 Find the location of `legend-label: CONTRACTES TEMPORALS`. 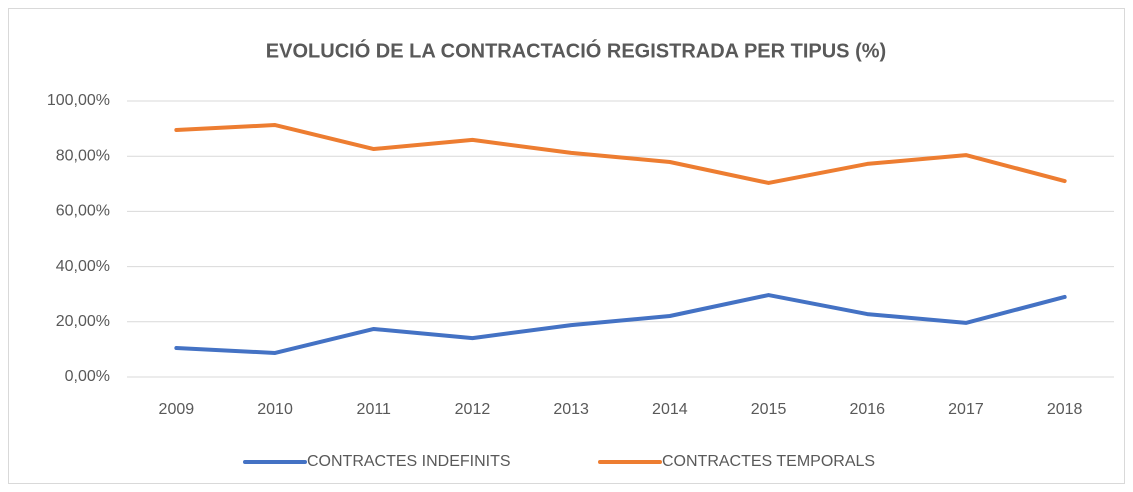

legend-label: CONTRACTES TEMPORALS is located at coordinates (768, 461).